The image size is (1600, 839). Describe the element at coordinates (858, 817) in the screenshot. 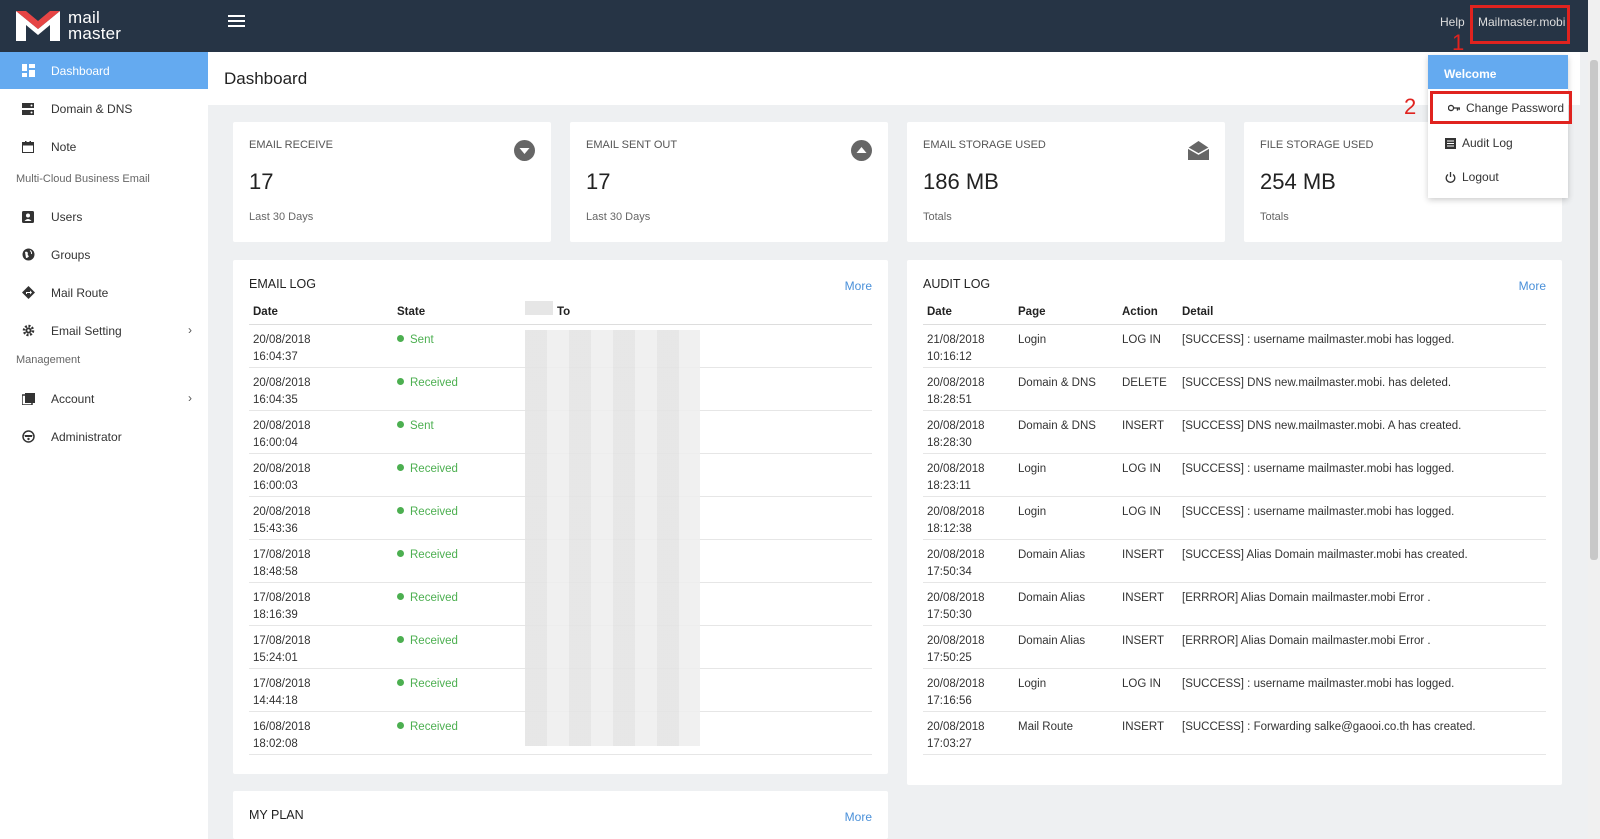

I see `my-plan-more-link: More` at that location.